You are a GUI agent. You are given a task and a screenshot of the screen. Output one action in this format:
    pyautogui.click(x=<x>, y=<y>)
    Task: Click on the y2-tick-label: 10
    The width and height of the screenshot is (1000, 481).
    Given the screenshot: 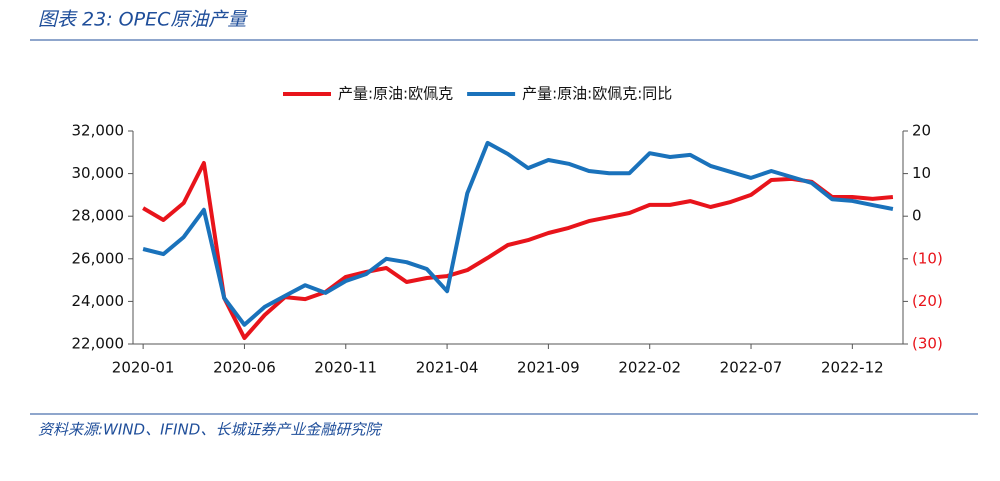 What is the action you would take?
    pyautogui.click(x=921, y=173)
    